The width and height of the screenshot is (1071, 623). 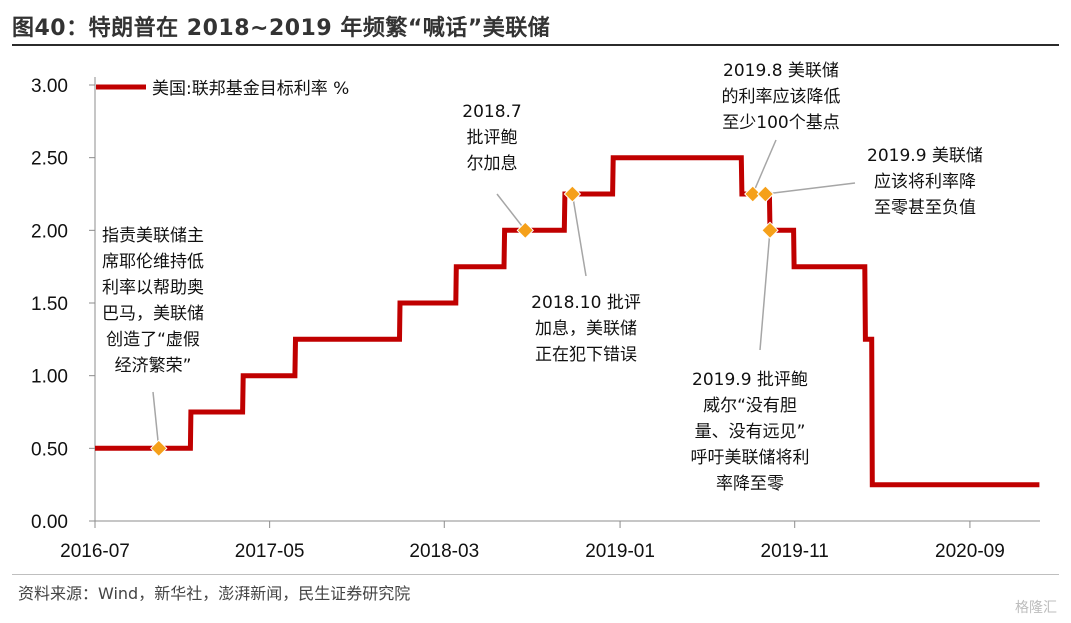 What do you see at coordinates (781, 97) in the screenshot?
I see `event-annotation: 2019.8 美联储的利率应该降低至少100个基点` at bounding box center [781, 97].